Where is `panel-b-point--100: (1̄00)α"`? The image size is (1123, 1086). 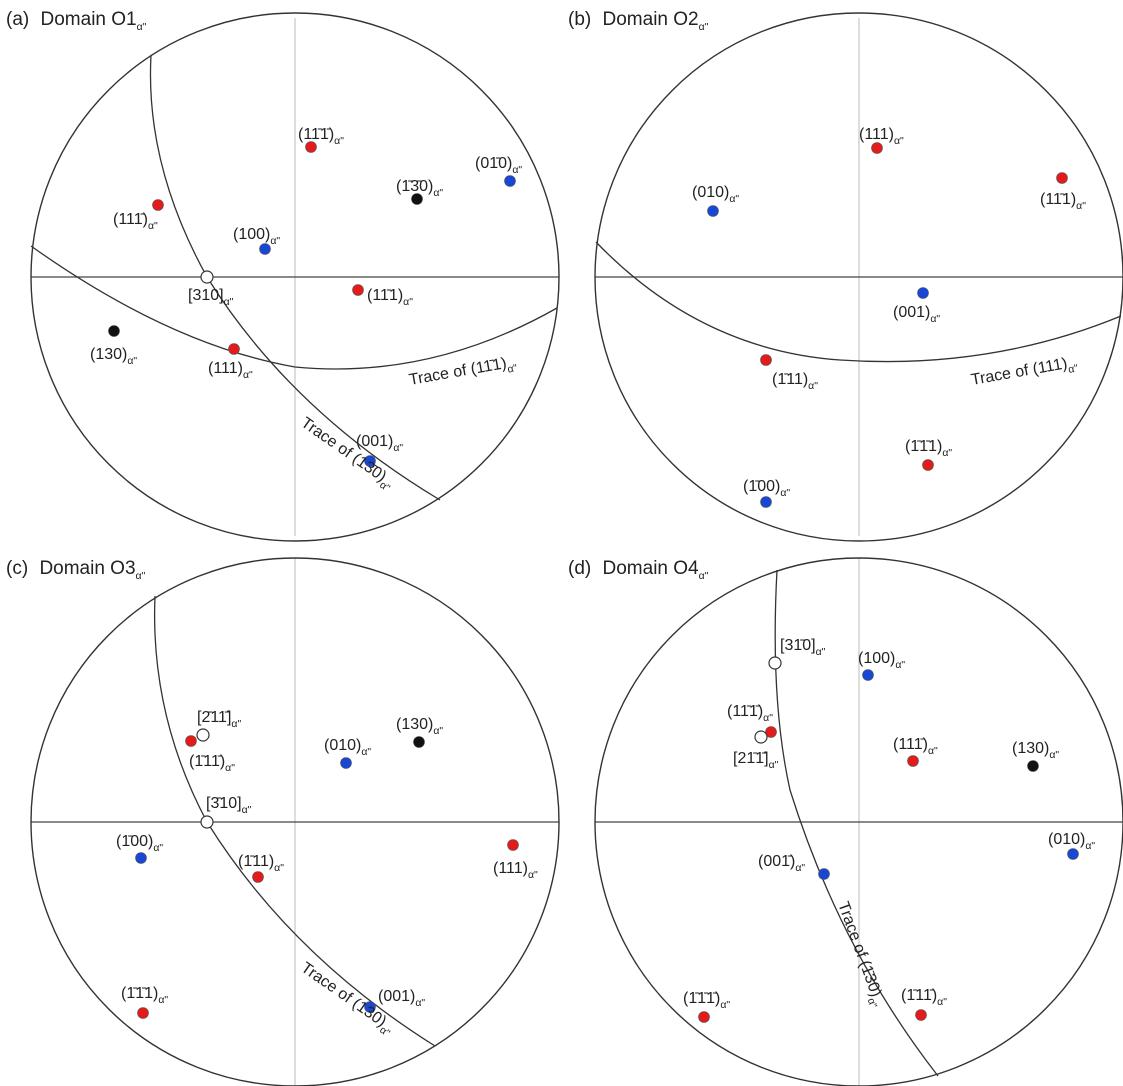 panel-b-point--100: (1̄00)α" is located at coordinates (766, 493).